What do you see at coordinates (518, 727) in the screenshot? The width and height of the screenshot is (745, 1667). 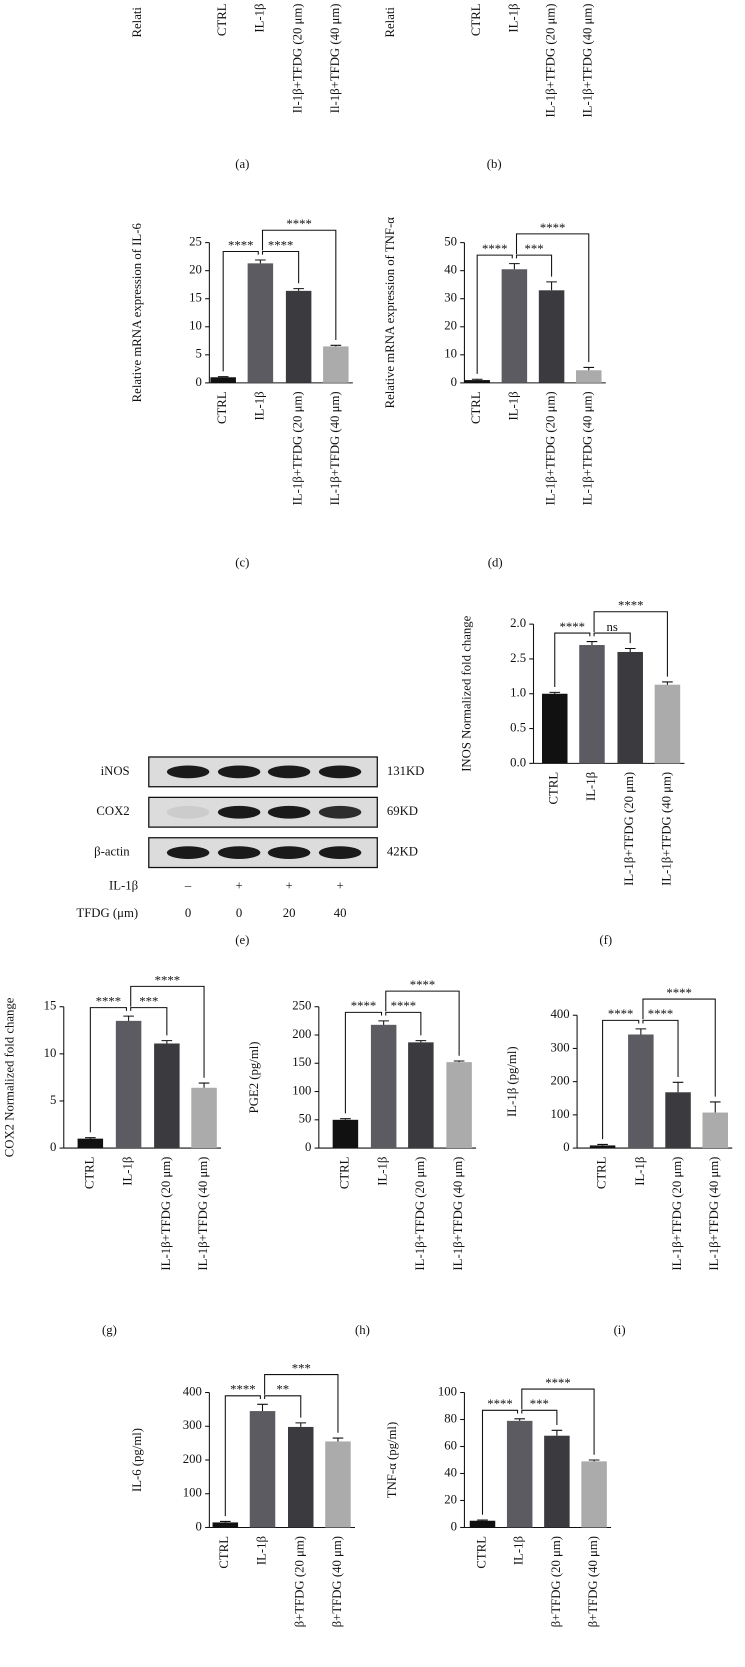 I see `y-tick-label: 0.5` at bounding box center [518, 727].